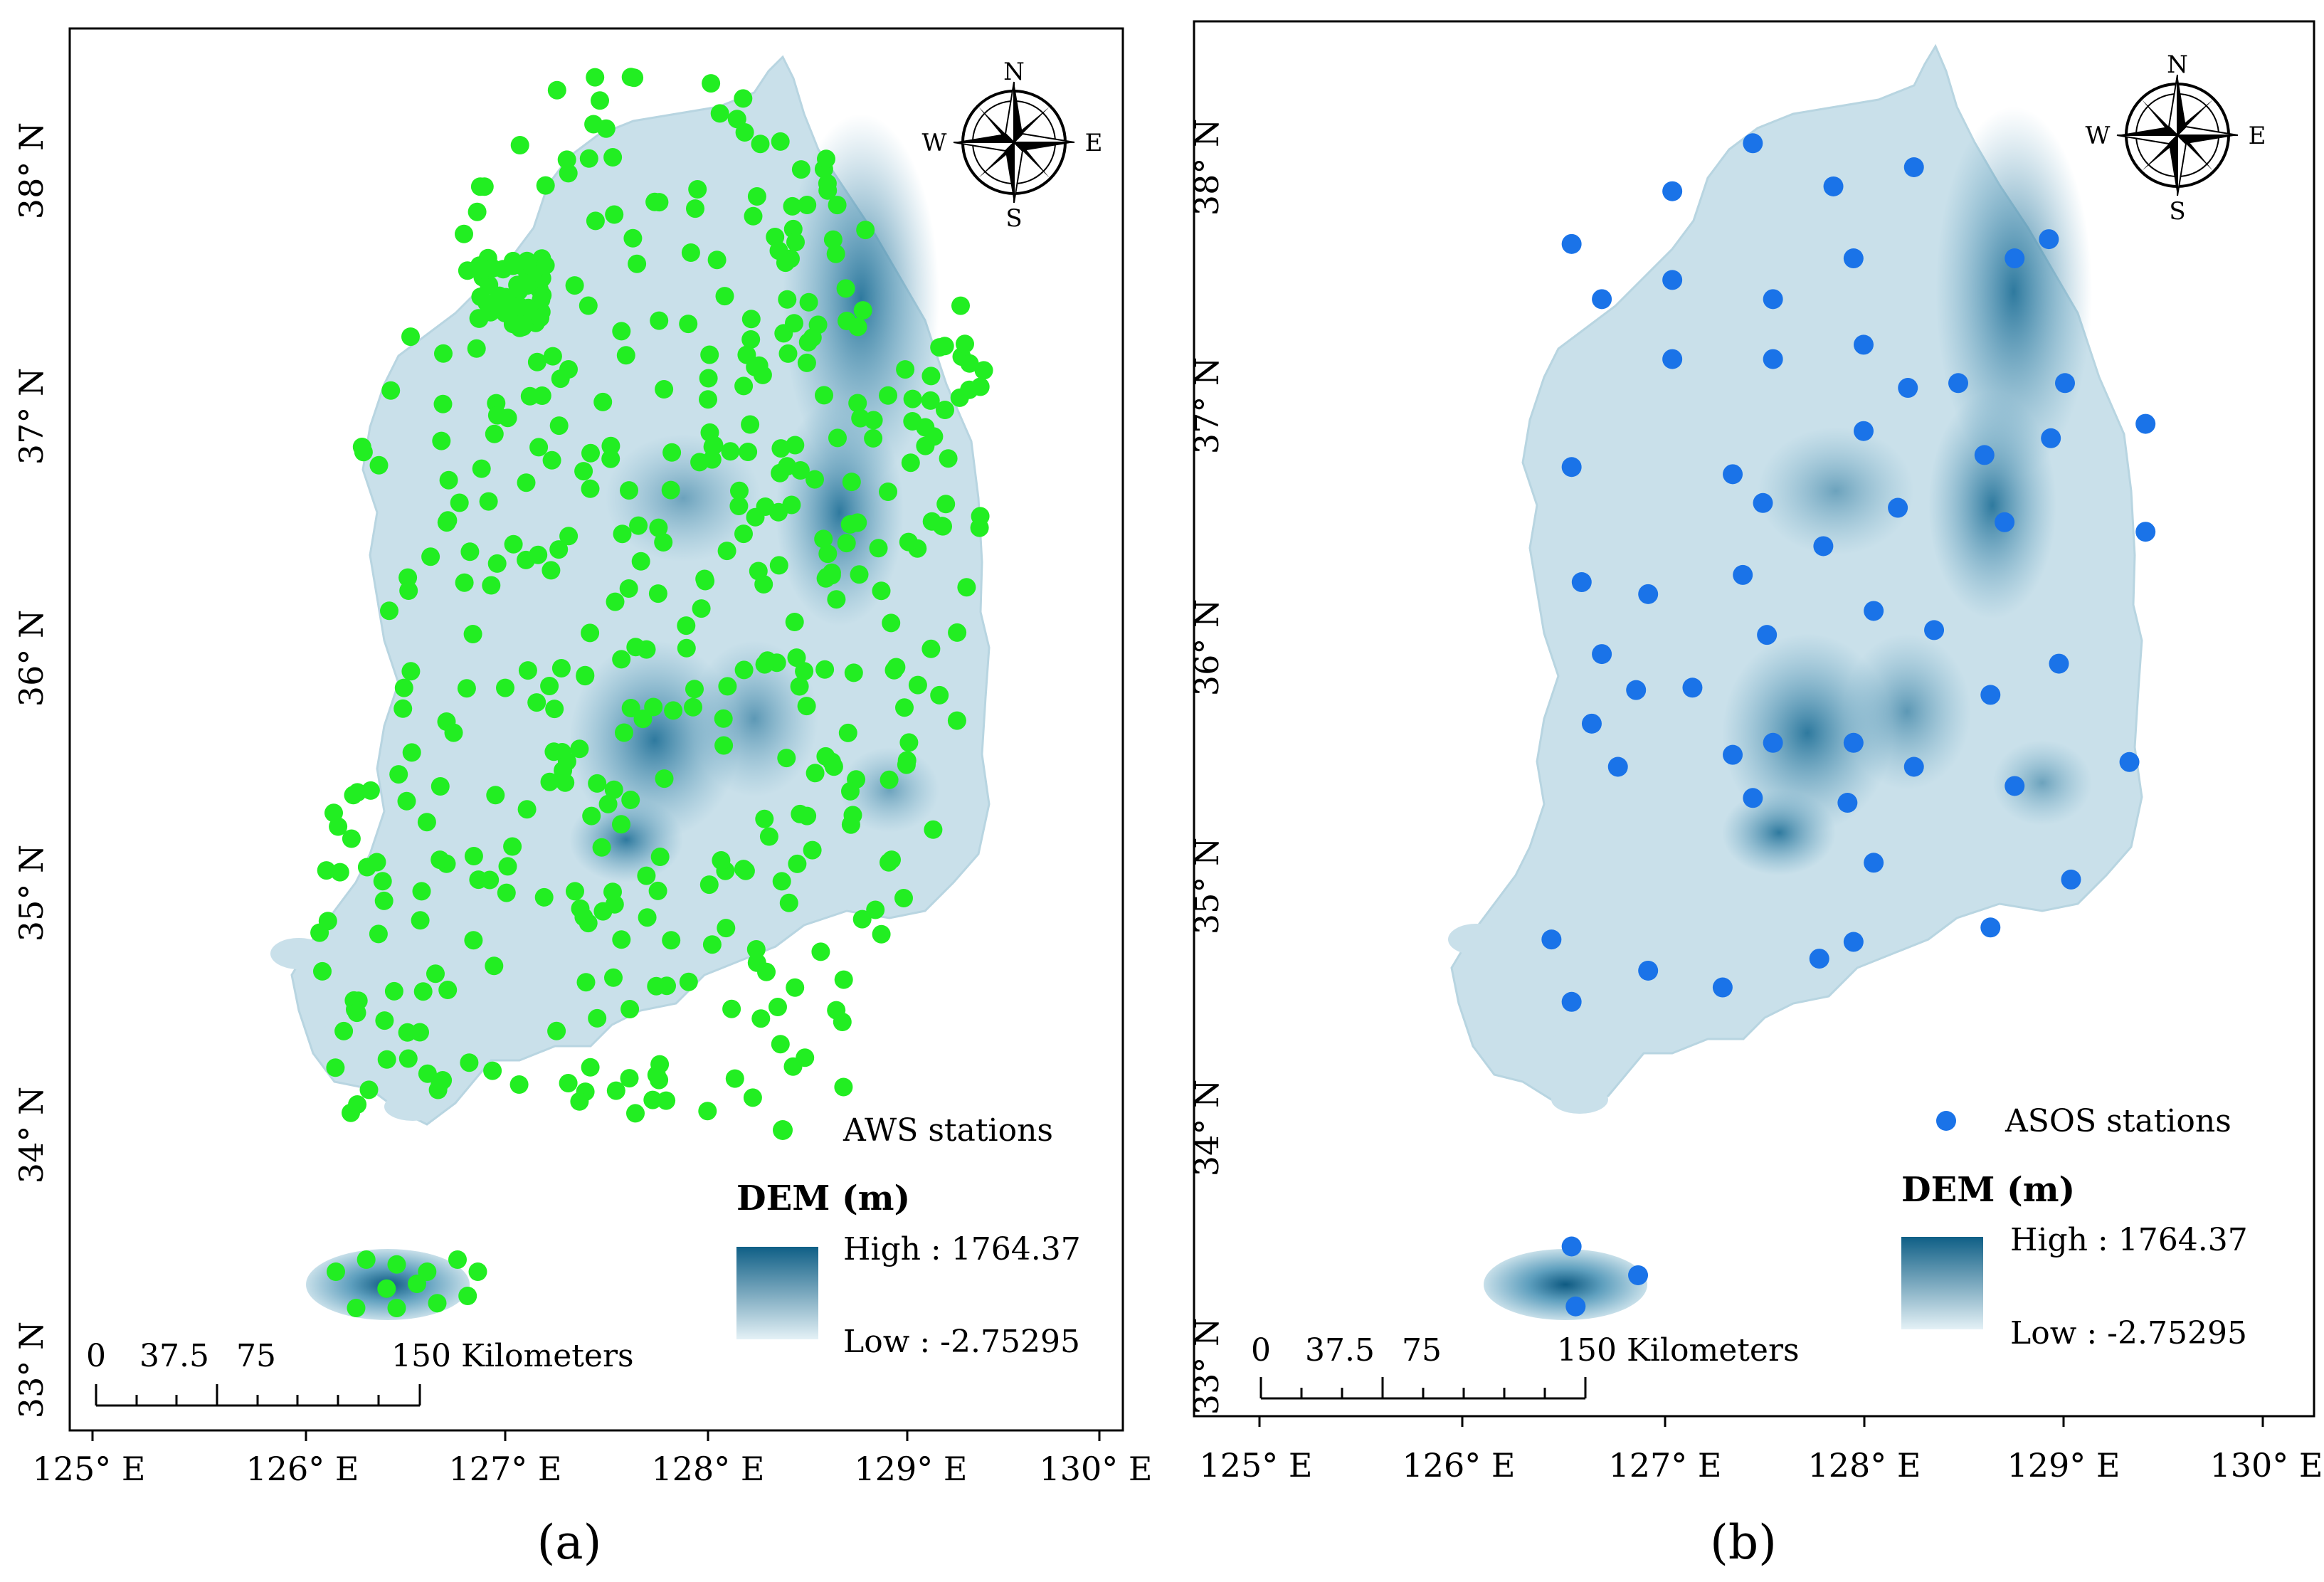 The image size is (2324, 1582). Describe the element at coordinates (31, 417) in the screenshot. I see `y-tick-label: 37° N` at that location.